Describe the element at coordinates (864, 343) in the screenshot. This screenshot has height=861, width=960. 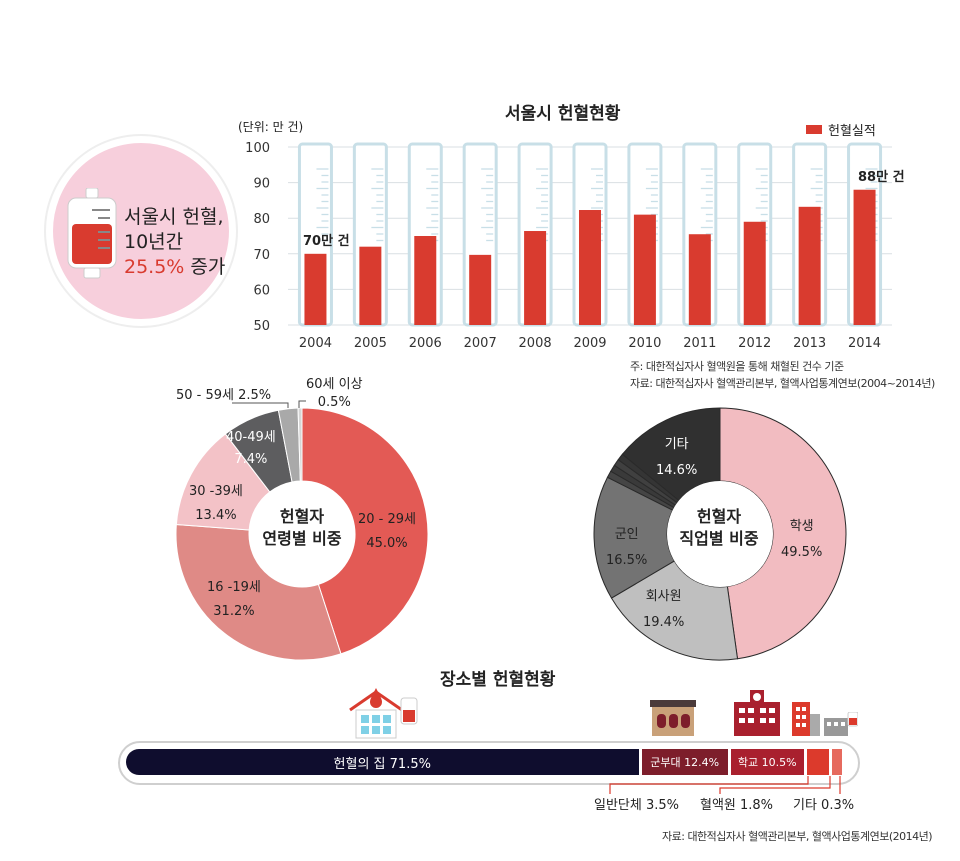
I see `x-tick-label: 2014` at that location.